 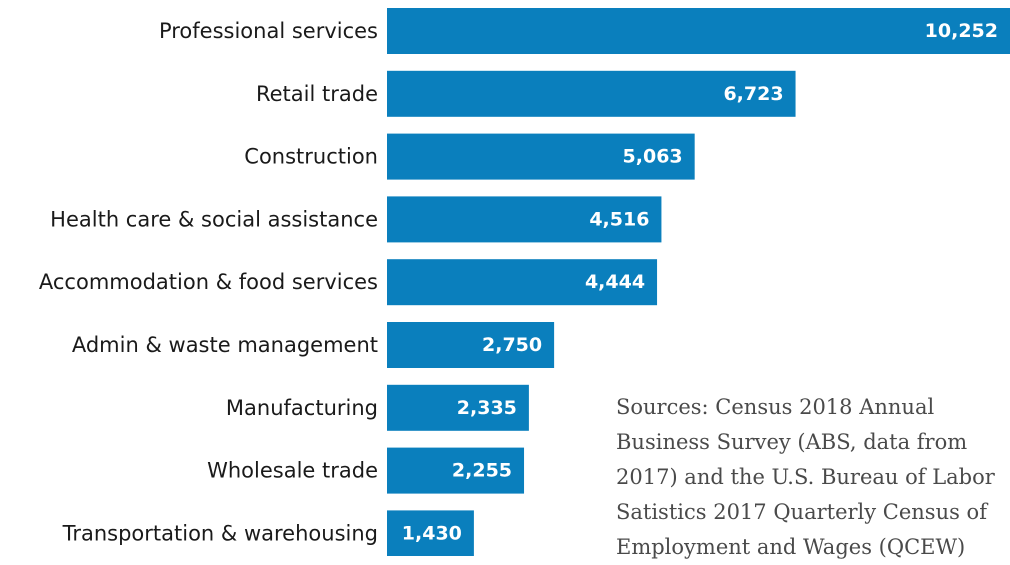 I want to click on category-label: Transportation & warehousing, so click(x=220, y=533).